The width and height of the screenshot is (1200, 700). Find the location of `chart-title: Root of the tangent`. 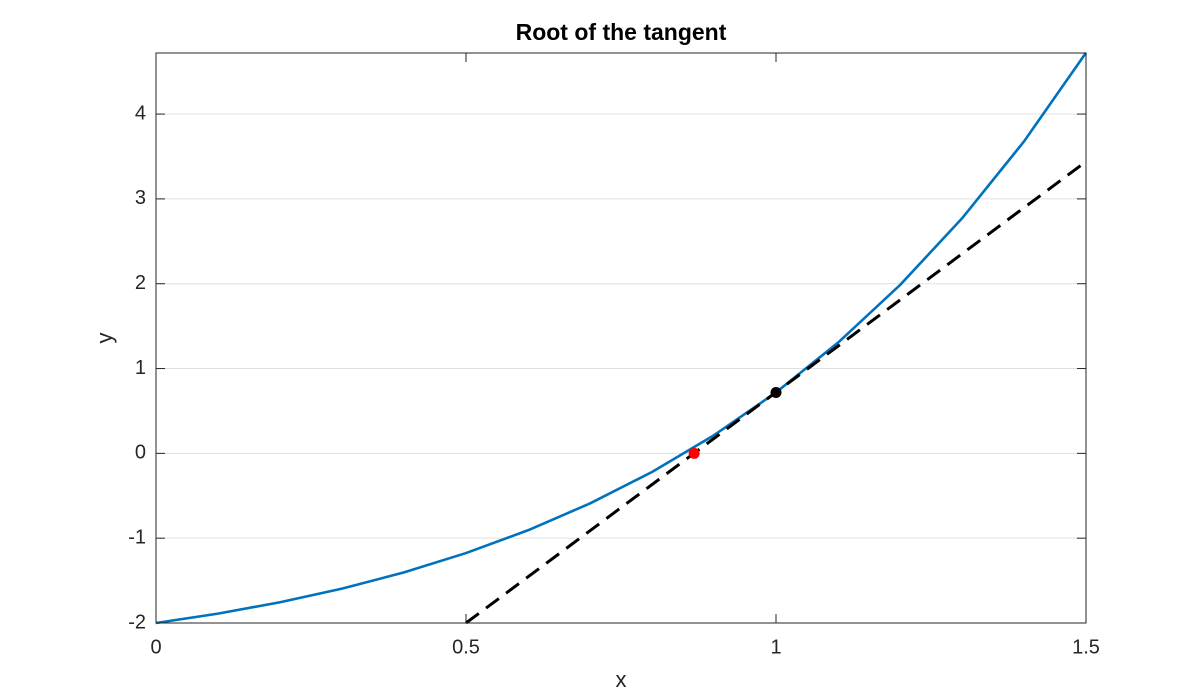

chart-title: Root of the tangent is located at coordinates (621, 32).